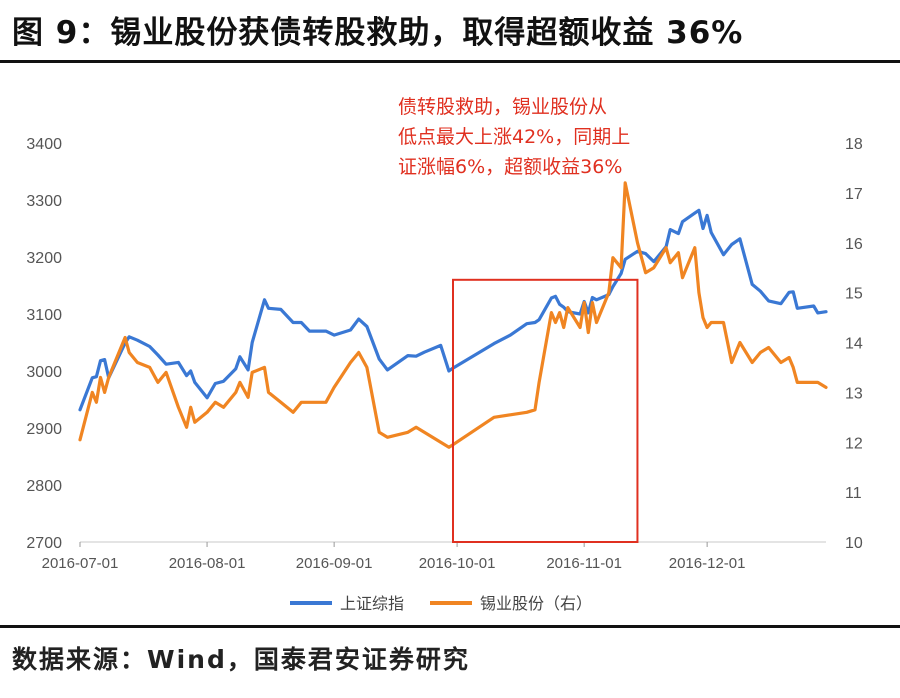 This screenshot has width=900, height=698. Describe the element at coordinates (44, 201) in the screenshot. I see `left-axis-tick-label: 3300` at that location.